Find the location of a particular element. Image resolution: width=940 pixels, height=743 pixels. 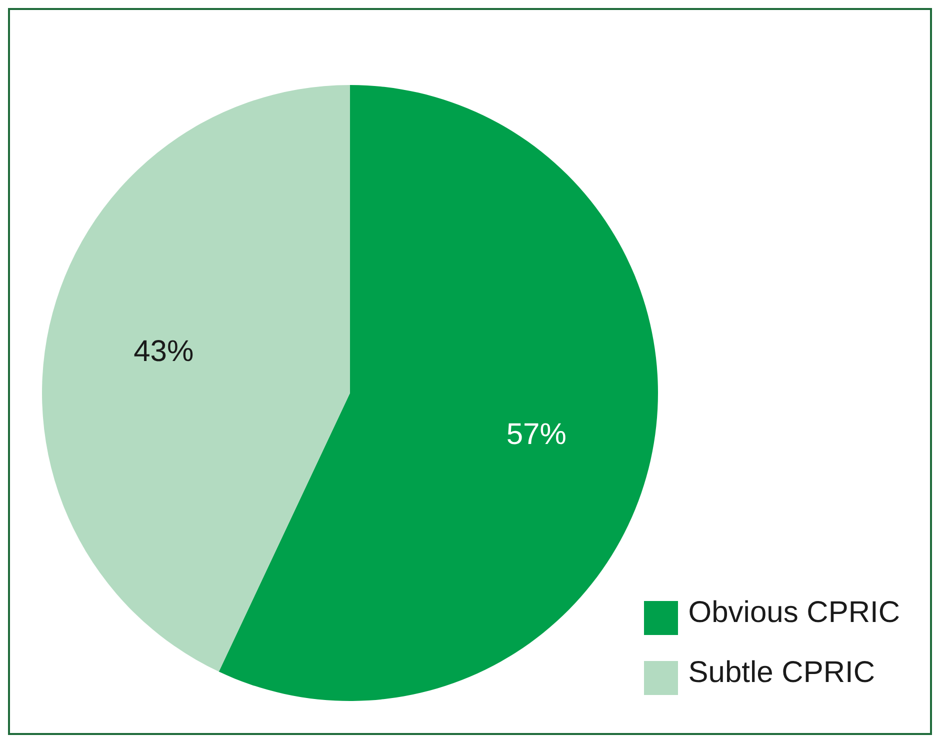

legend-label: Subtle CPRIC is located at coordinates (782, 672).